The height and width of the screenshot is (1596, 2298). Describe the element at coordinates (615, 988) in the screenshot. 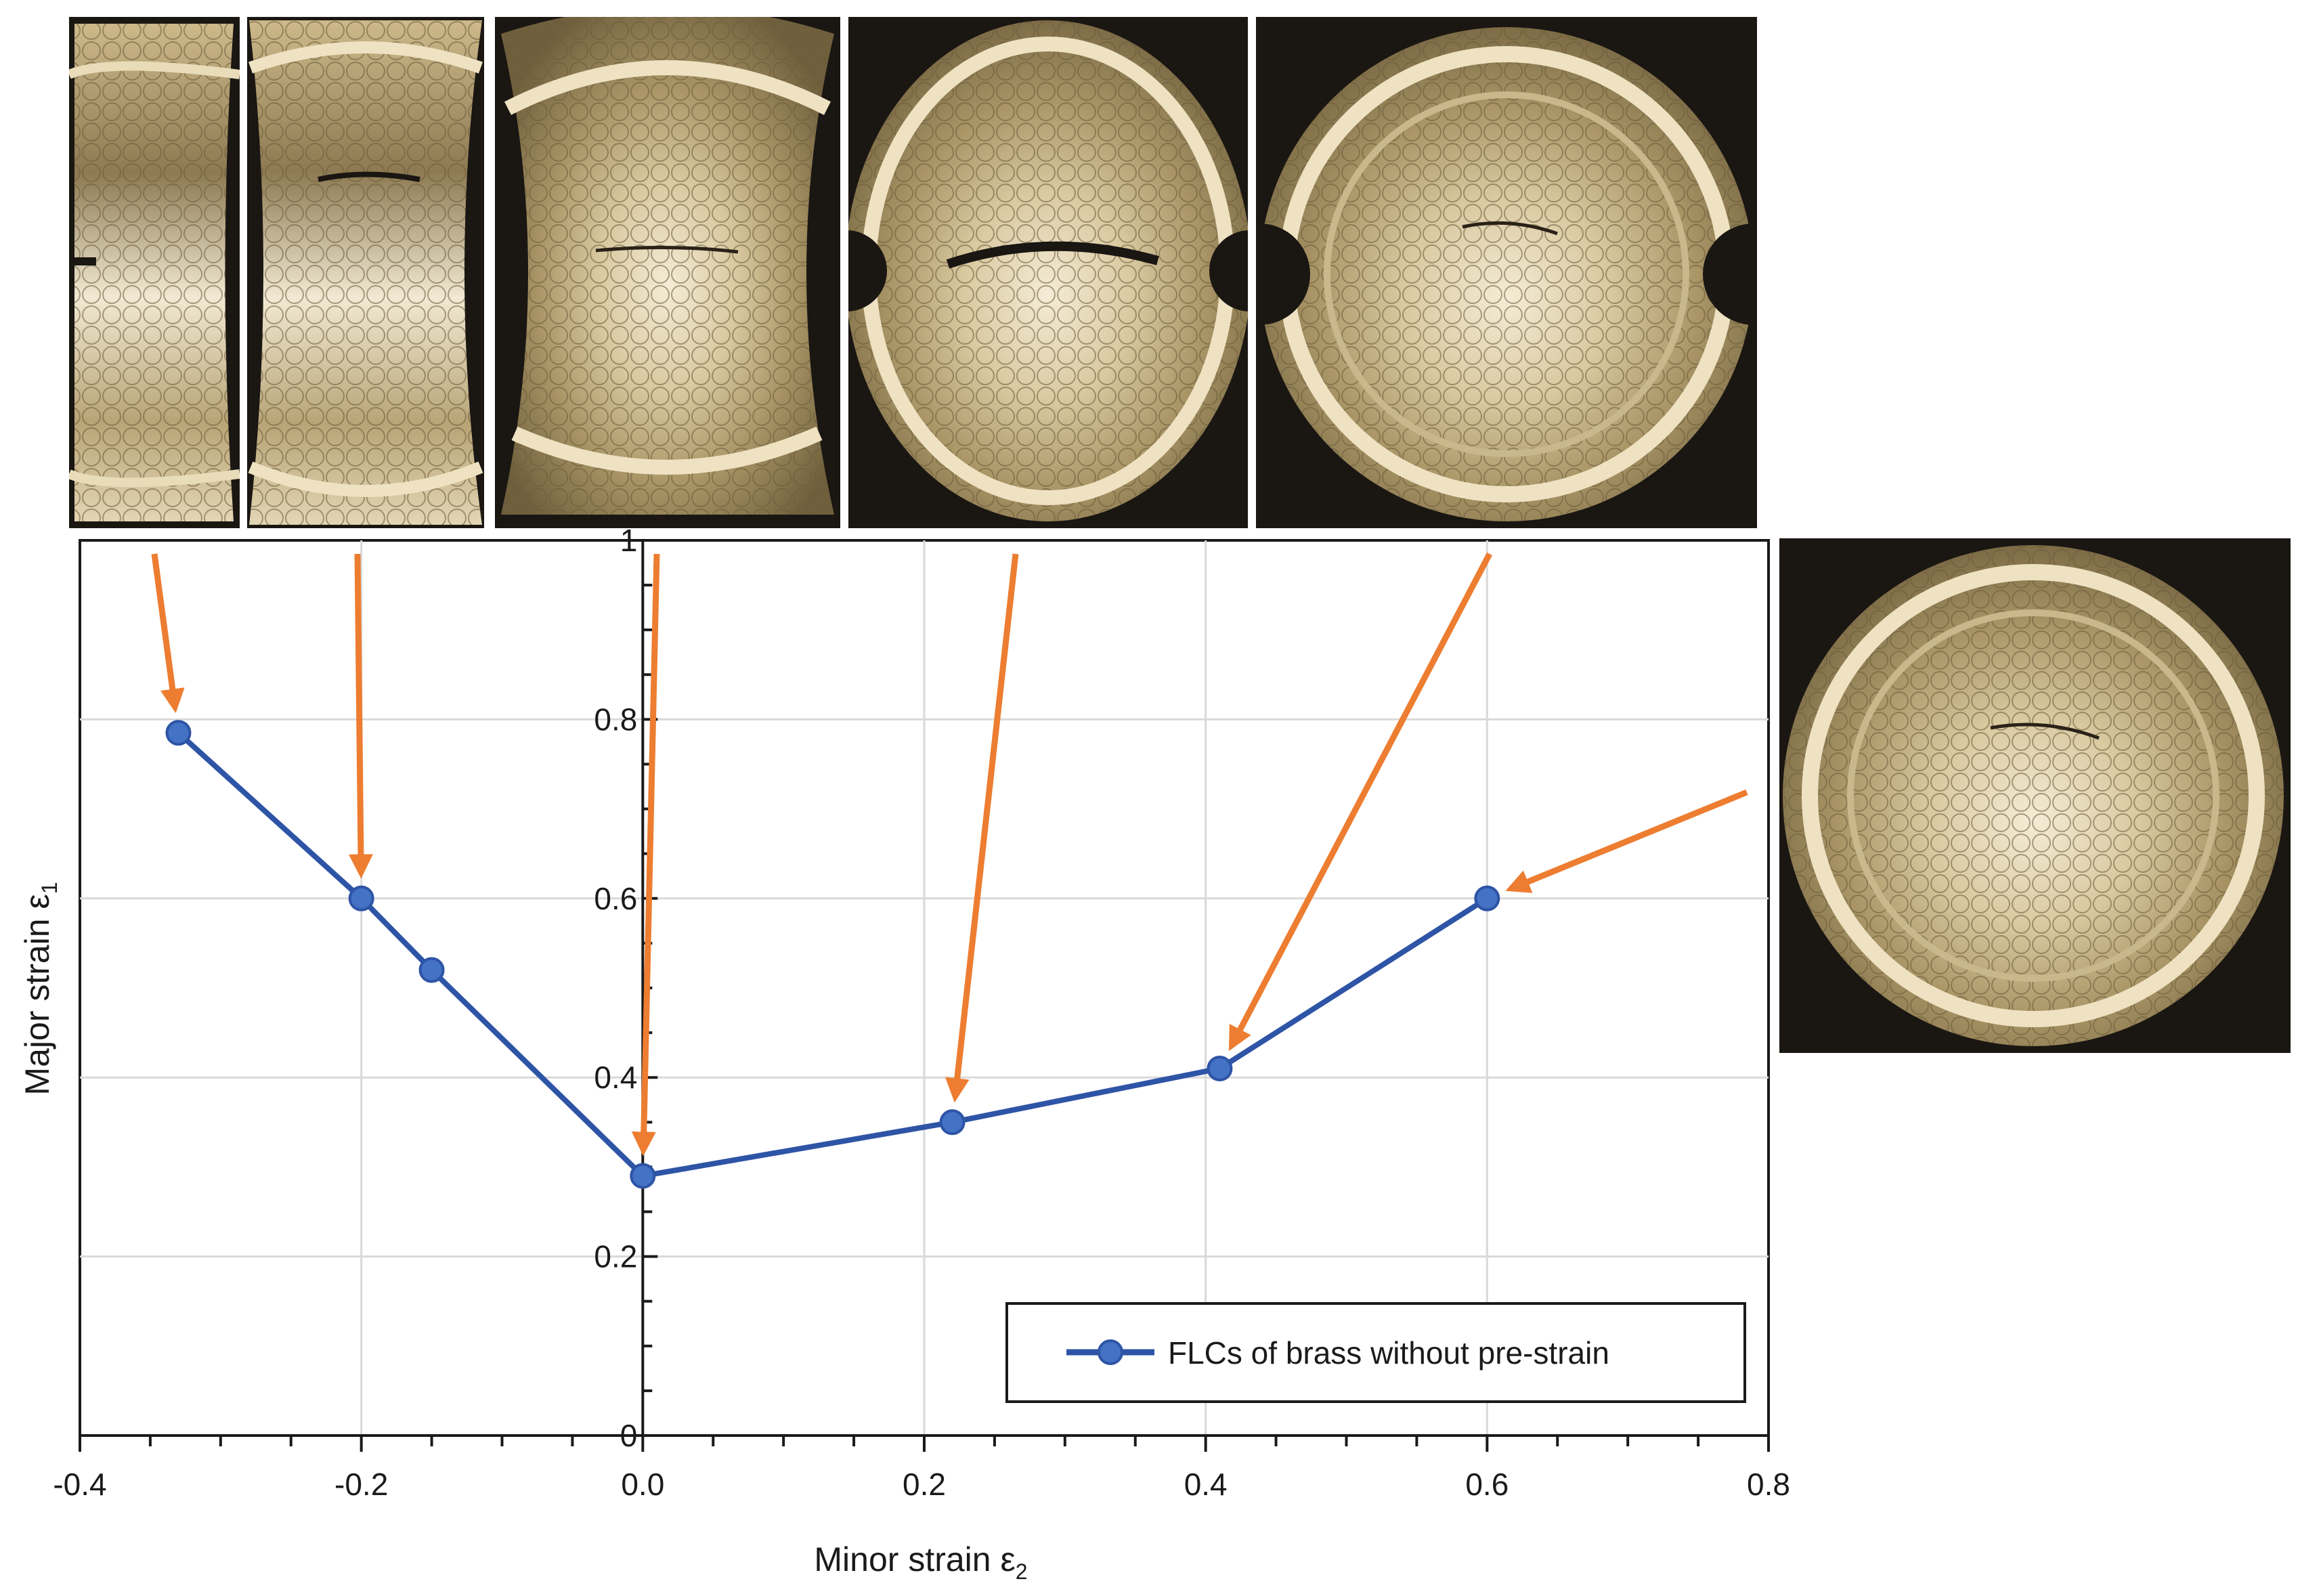

I see `y-tick-labels: 0 0.2 0.4 0.6 0.8 1` at that location.